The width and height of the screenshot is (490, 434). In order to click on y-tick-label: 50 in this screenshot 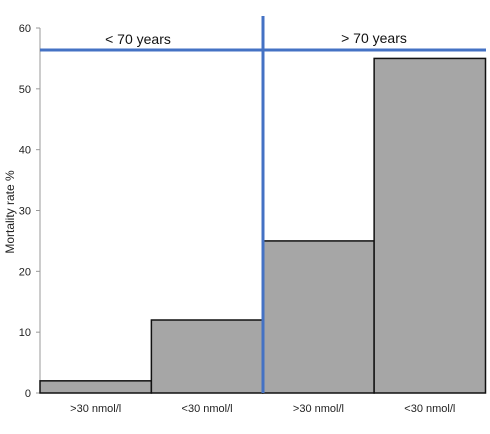, I will do `click(25, 90)`.